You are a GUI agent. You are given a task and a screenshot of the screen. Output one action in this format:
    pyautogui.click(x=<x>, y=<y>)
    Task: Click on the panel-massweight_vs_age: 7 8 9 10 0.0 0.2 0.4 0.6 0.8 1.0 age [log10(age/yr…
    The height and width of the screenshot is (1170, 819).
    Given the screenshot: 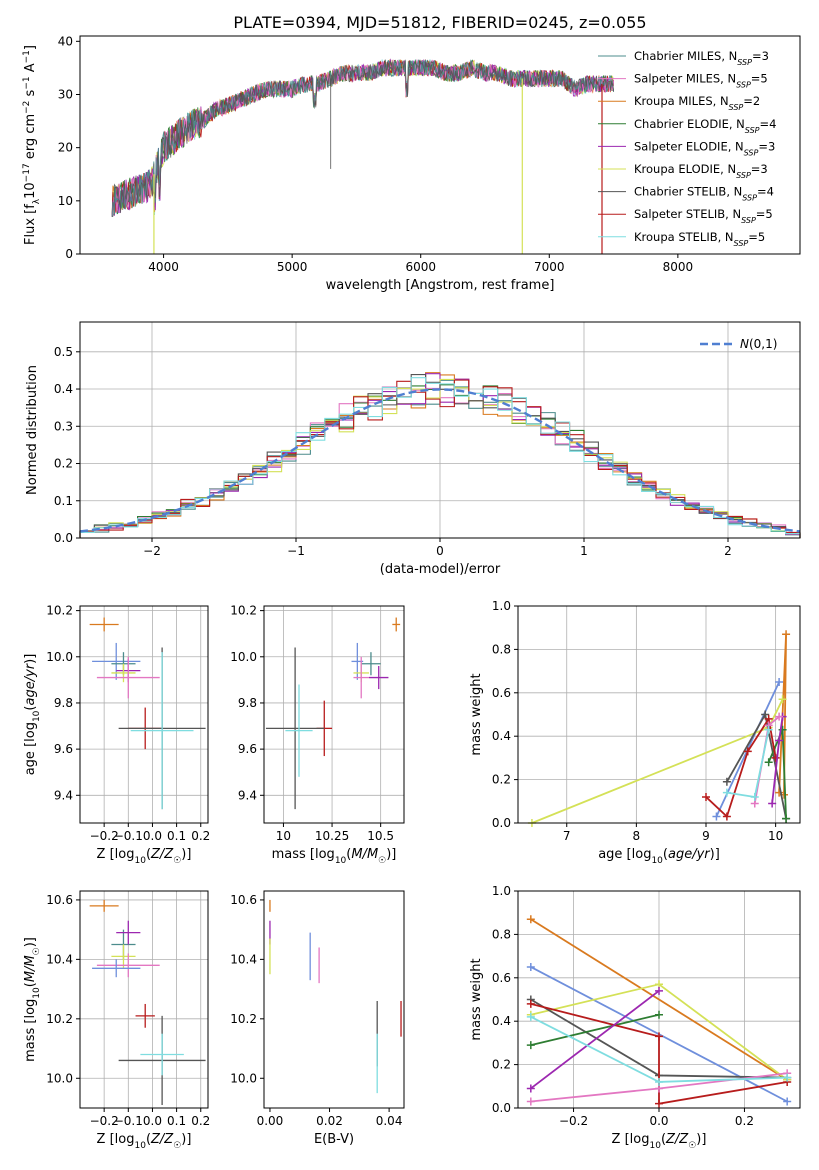 What is the action you would take?
    pyautogui.click(x=635, y=732)
    